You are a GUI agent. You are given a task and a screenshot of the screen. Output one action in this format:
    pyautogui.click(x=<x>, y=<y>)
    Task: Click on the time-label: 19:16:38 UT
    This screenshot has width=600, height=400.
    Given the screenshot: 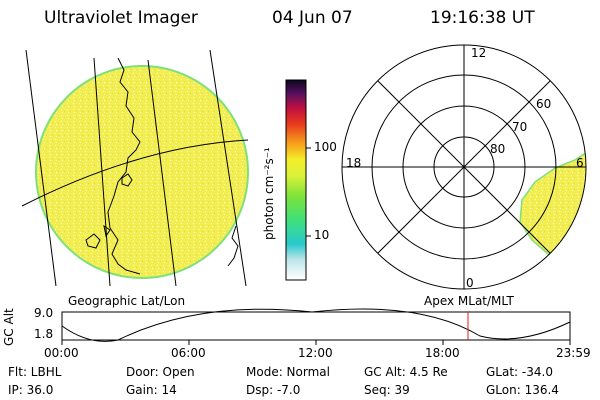 What is the action you would take?
    pyautogui.click(x=482, y=18)
    